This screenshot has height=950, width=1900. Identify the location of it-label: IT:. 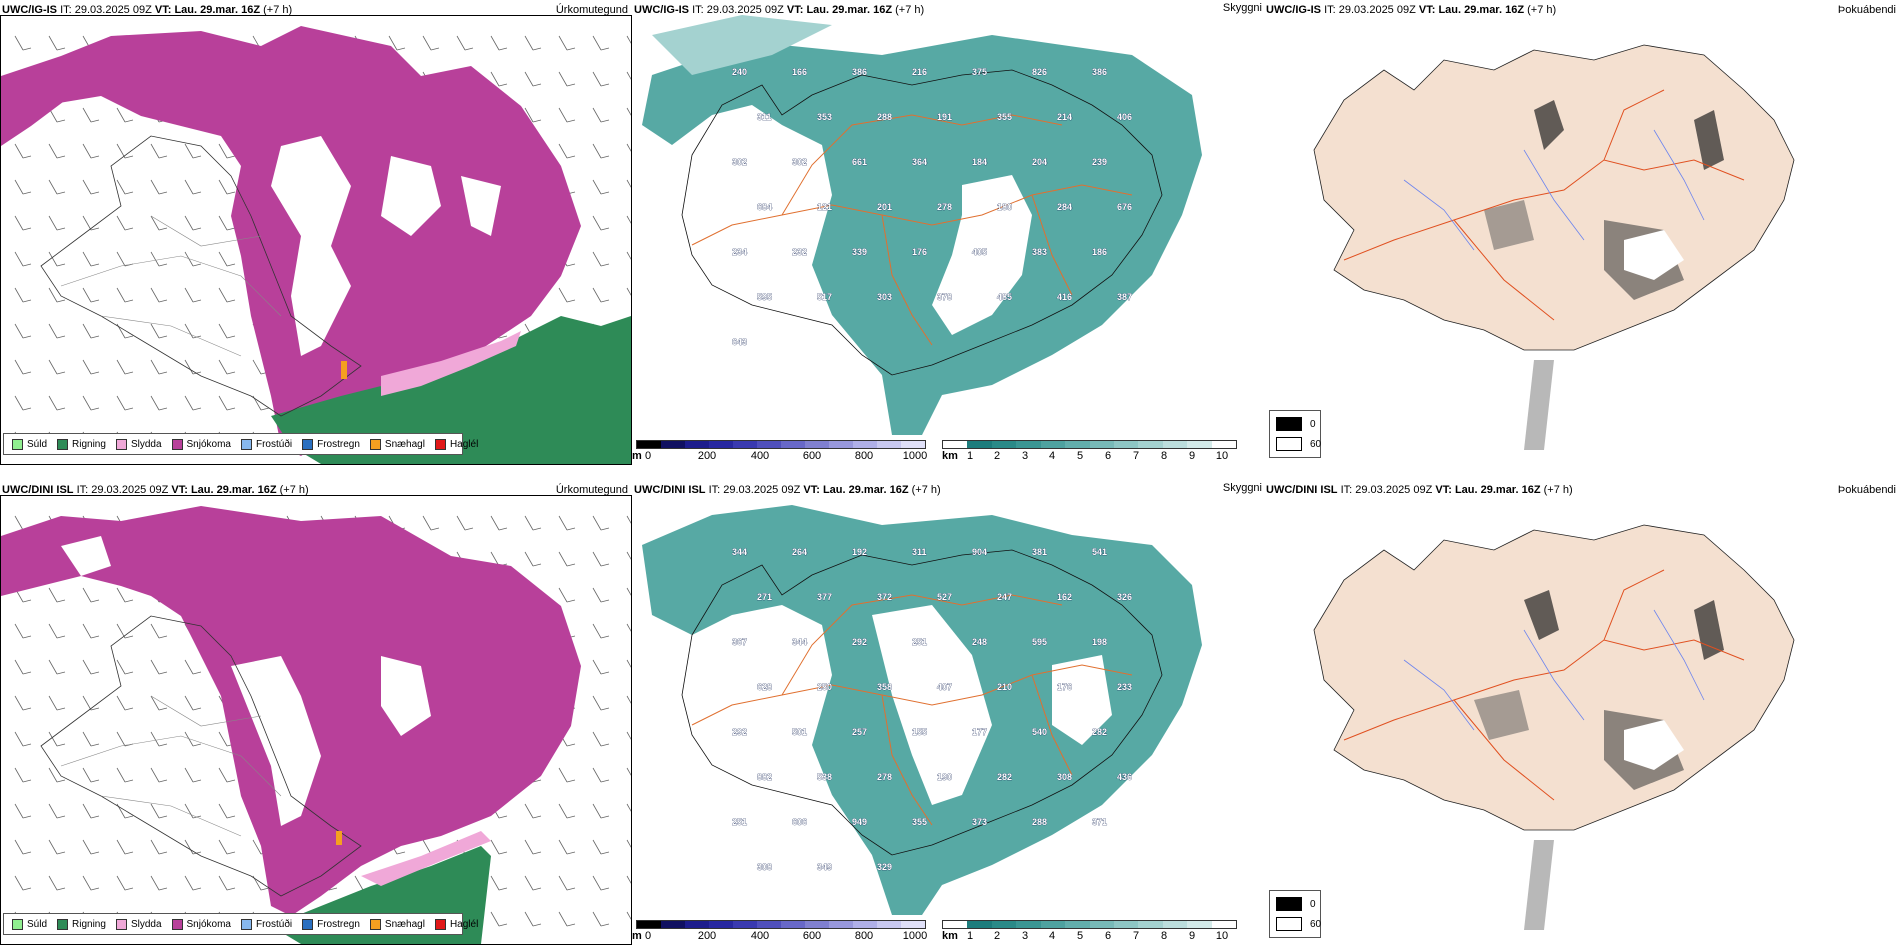
(66, 10).